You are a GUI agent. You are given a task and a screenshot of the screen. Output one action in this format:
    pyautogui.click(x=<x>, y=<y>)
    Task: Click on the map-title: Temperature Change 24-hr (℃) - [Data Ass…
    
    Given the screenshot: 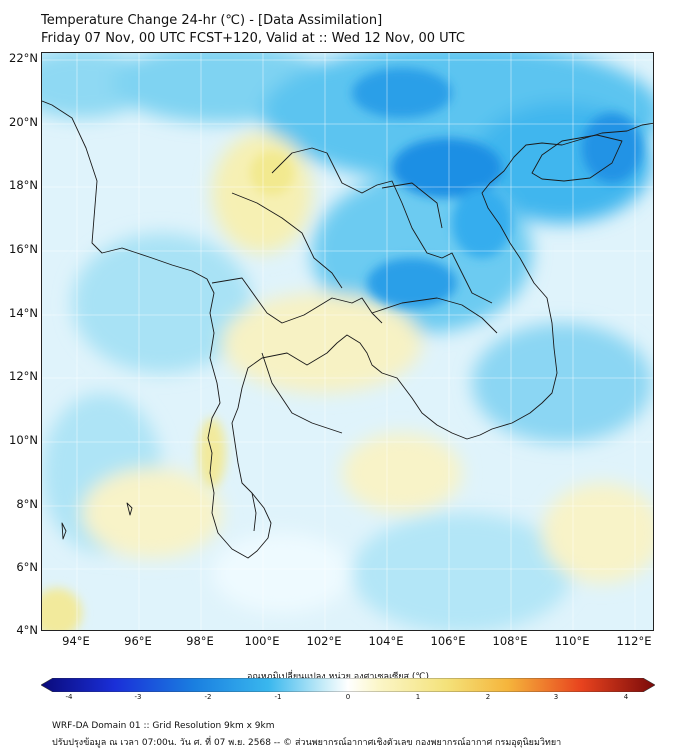 What is the action you would take?
    pyautogui.click(x=212, y=20)
    